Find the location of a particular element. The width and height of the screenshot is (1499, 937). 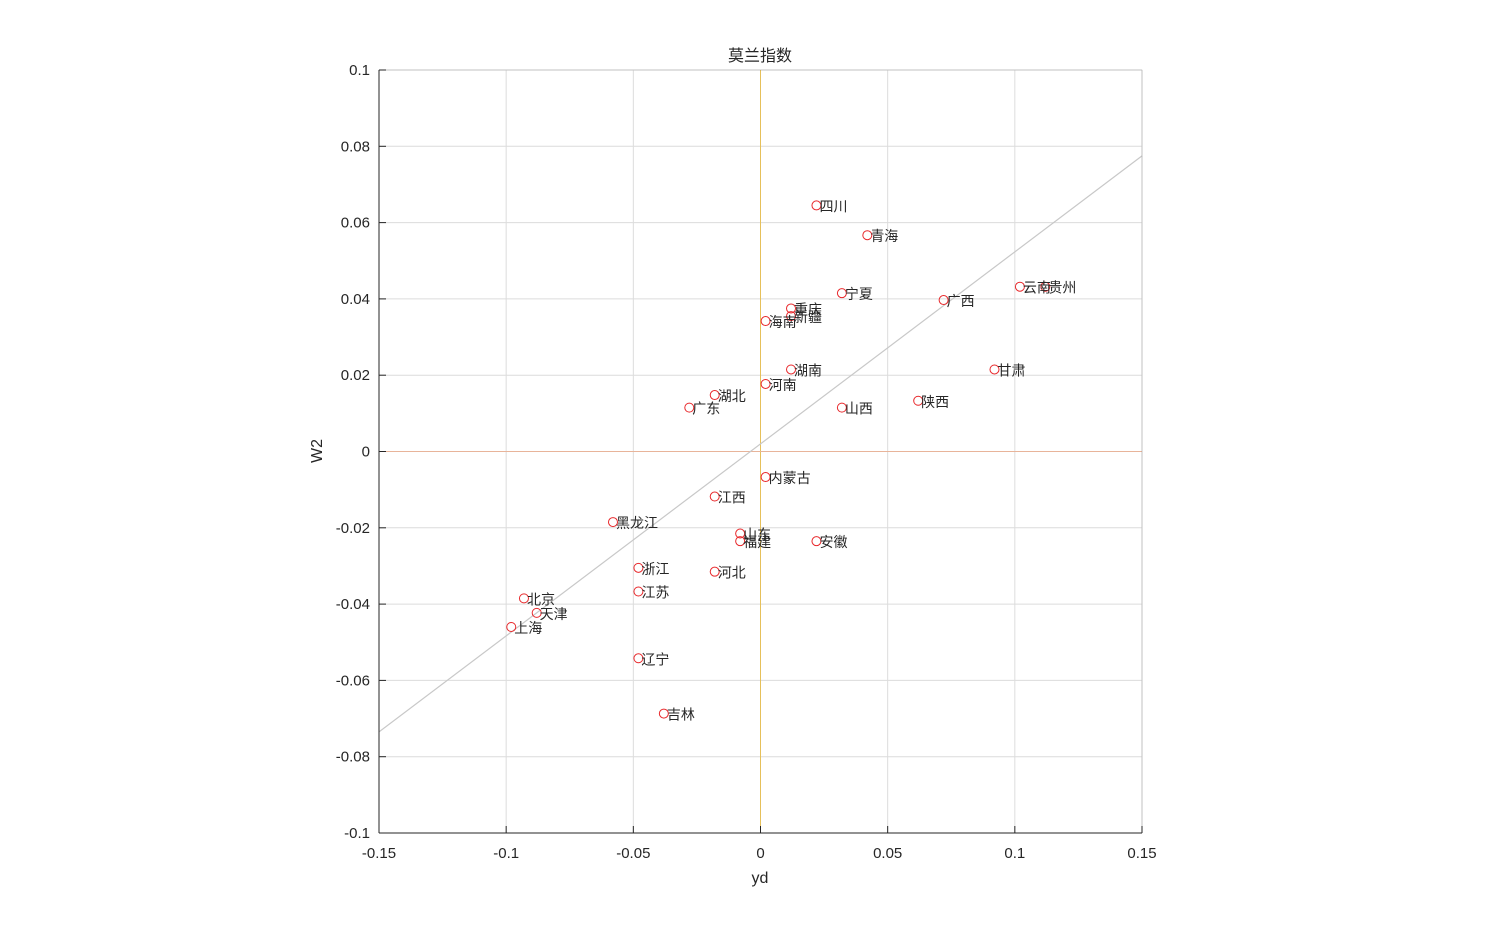

x-tick-label: 0.15 is located at coordinates (1141, 853).